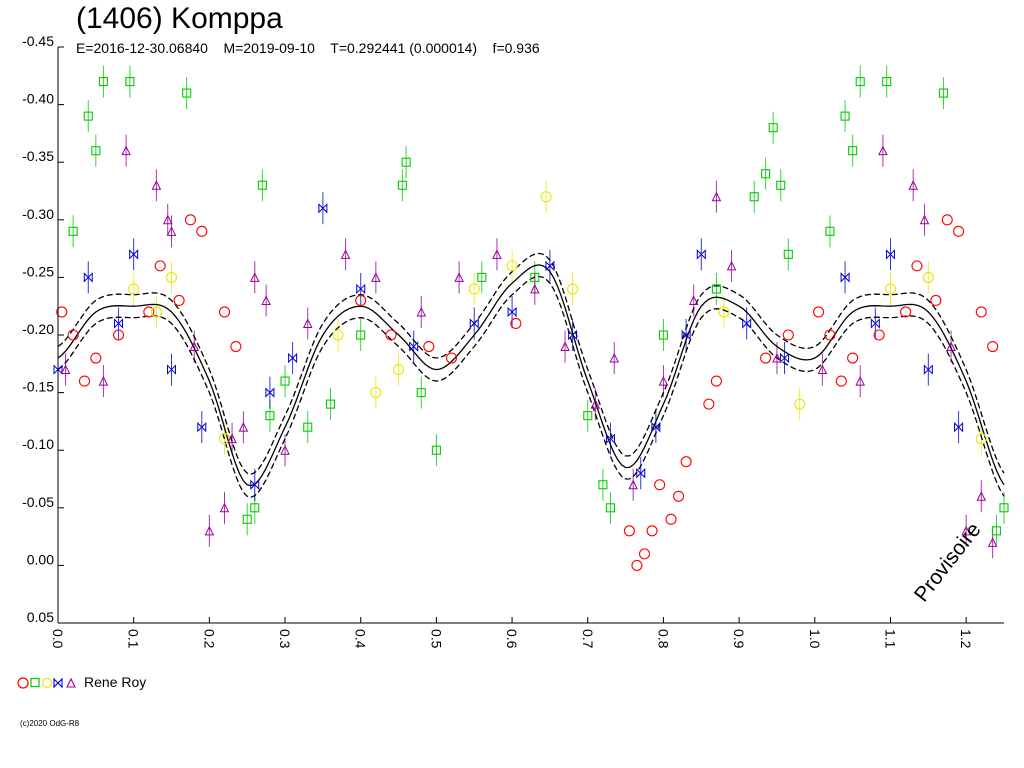  I want to click on x-tick-label: 1.2, so click(966, 639).